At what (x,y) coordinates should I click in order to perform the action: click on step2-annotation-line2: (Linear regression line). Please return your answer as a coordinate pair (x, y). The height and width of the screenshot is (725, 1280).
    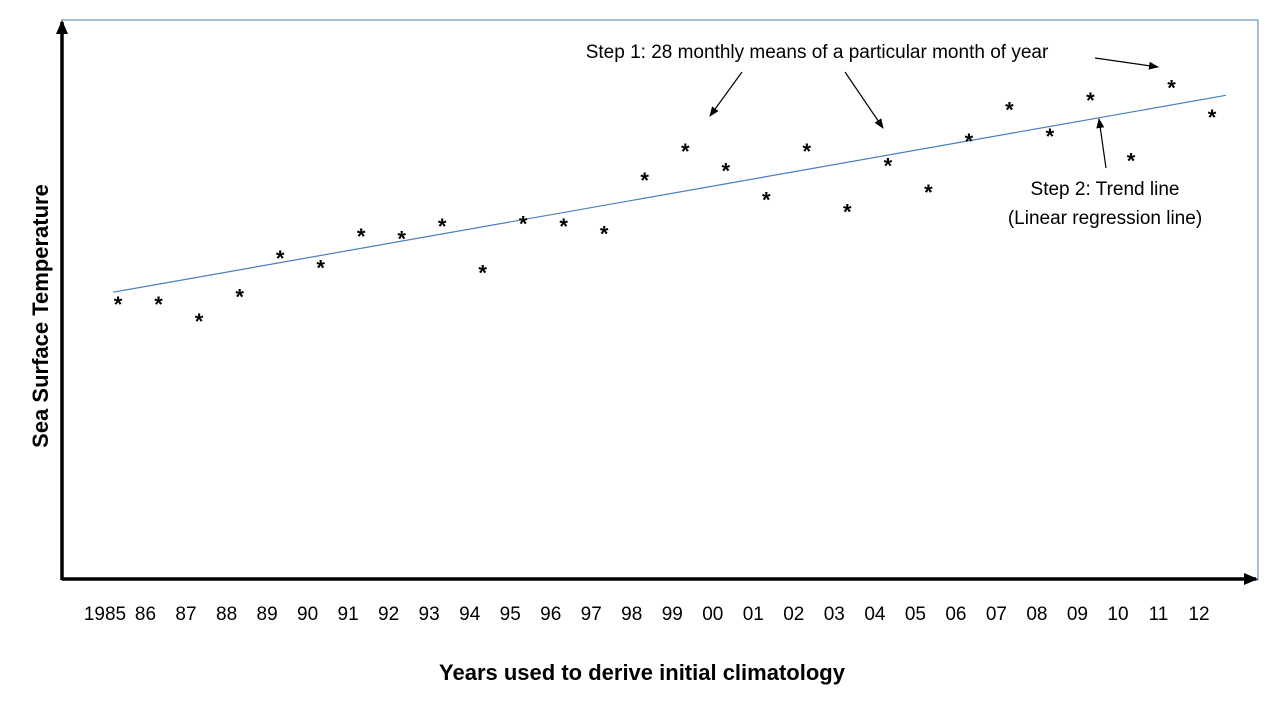
    Looking at the image, I should click on (1105, 218).